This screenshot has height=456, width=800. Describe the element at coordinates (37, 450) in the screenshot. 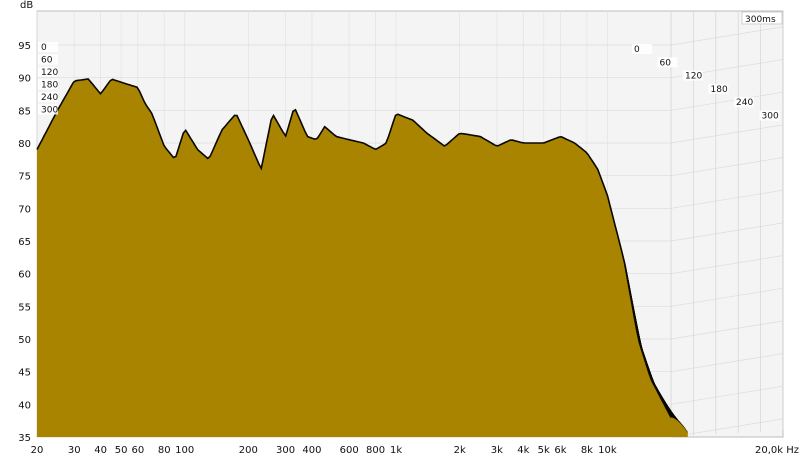

I see `x-tick-label: 20` at that location.